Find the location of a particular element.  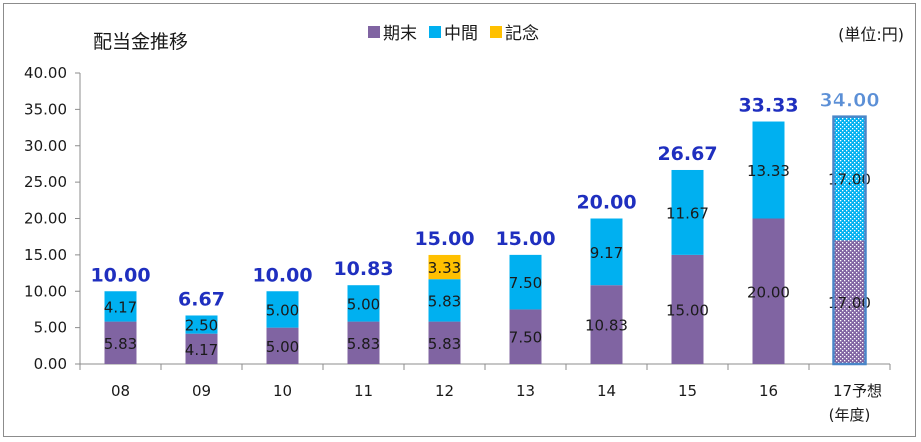

segment-label: 20.00 is located at coordinates (768, 292).